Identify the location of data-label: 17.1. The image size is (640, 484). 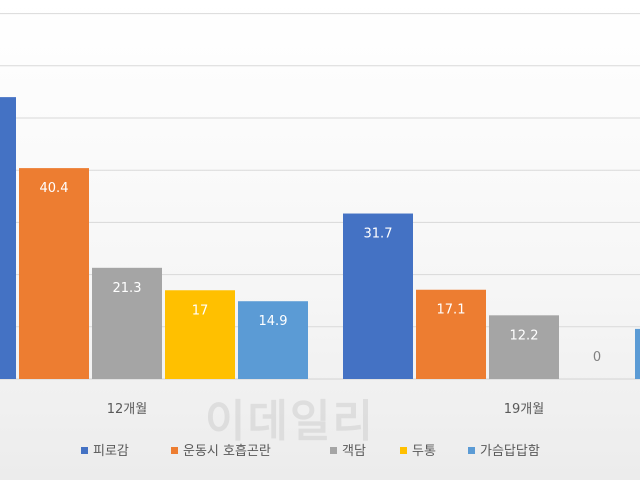
(451, 310).